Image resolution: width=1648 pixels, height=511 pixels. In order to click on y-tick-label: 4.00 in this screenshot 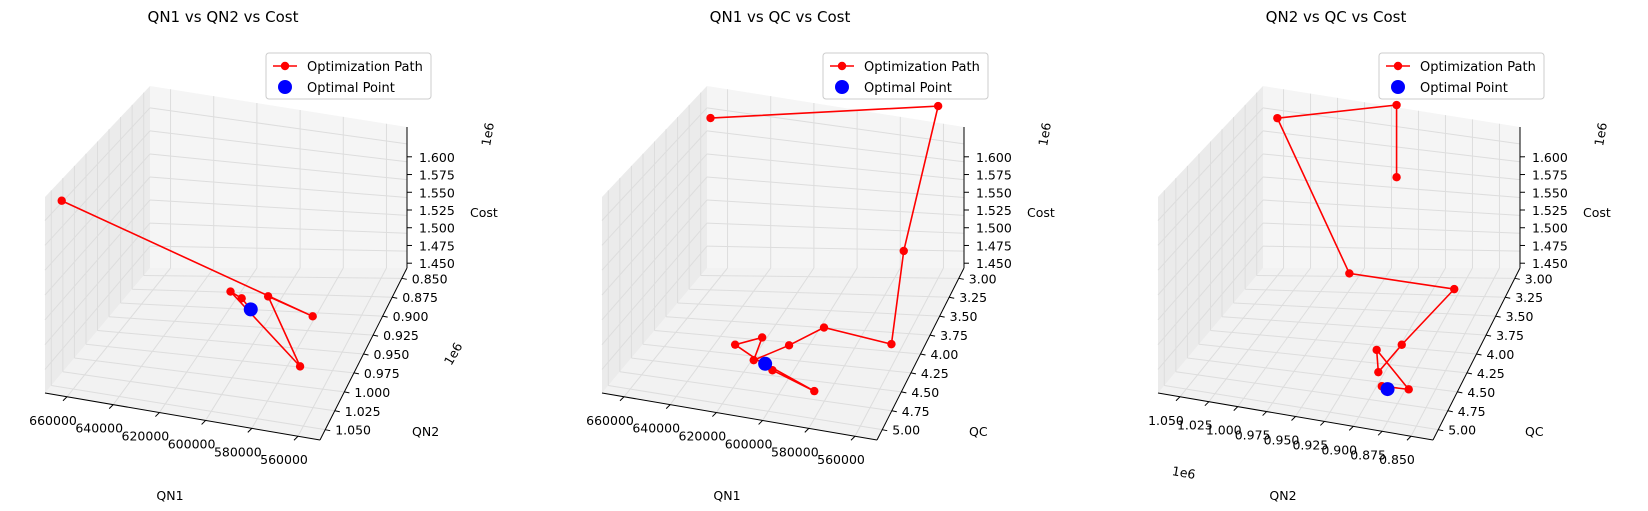, I will do `click(1501, 354)`.